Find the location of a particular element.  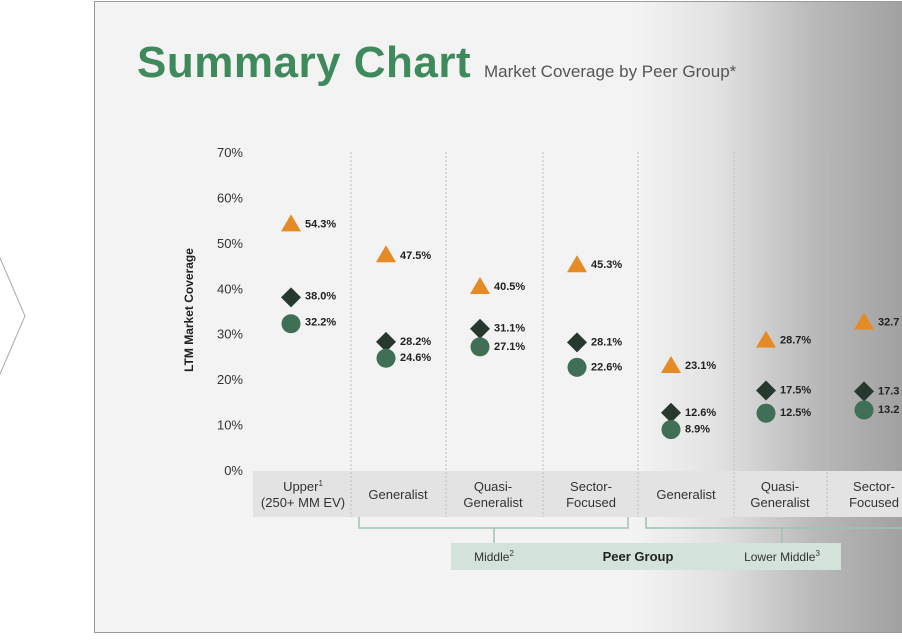

category-label: (250+ MM EV) is located at coordinates (303, 502).